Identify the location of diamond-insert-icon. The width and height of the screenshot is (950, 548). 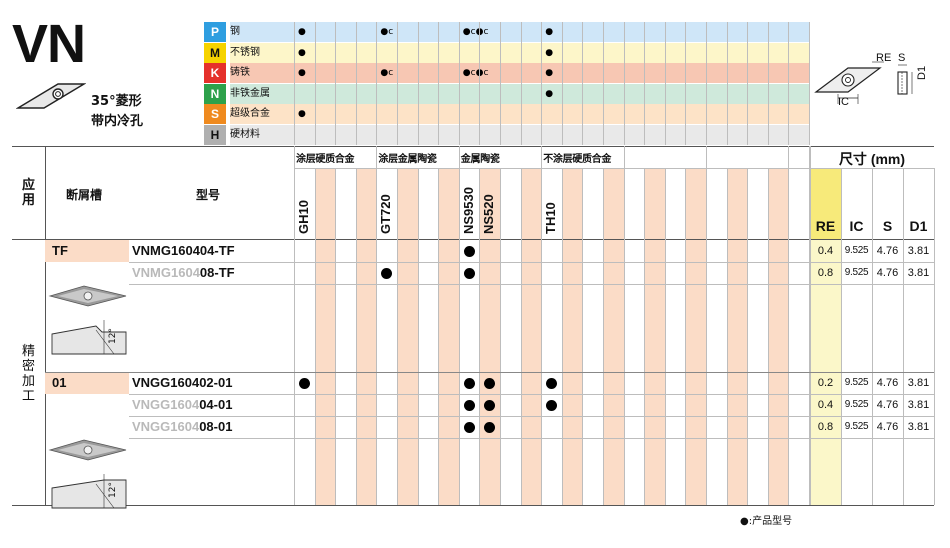
(51, 96).